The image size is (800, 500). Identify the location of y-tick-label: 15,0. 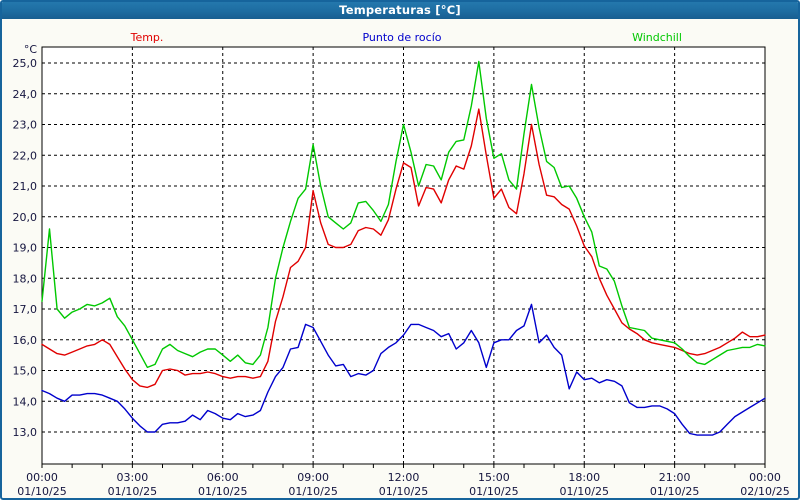
(25, 371).